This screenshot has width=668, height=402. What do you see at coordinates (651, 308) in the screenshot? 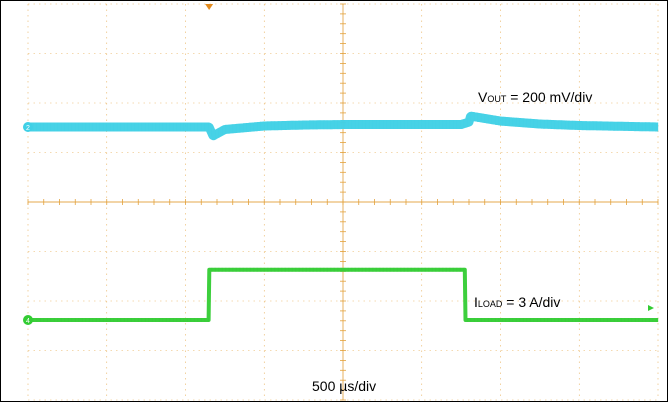
I see `trigger-level-arrow-icon` at bounding box center [651, 308].